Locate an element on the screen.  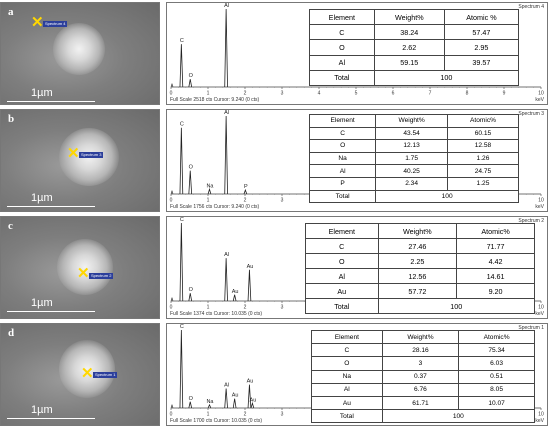
column-header: Weight% is located at coordinates (411, 121).